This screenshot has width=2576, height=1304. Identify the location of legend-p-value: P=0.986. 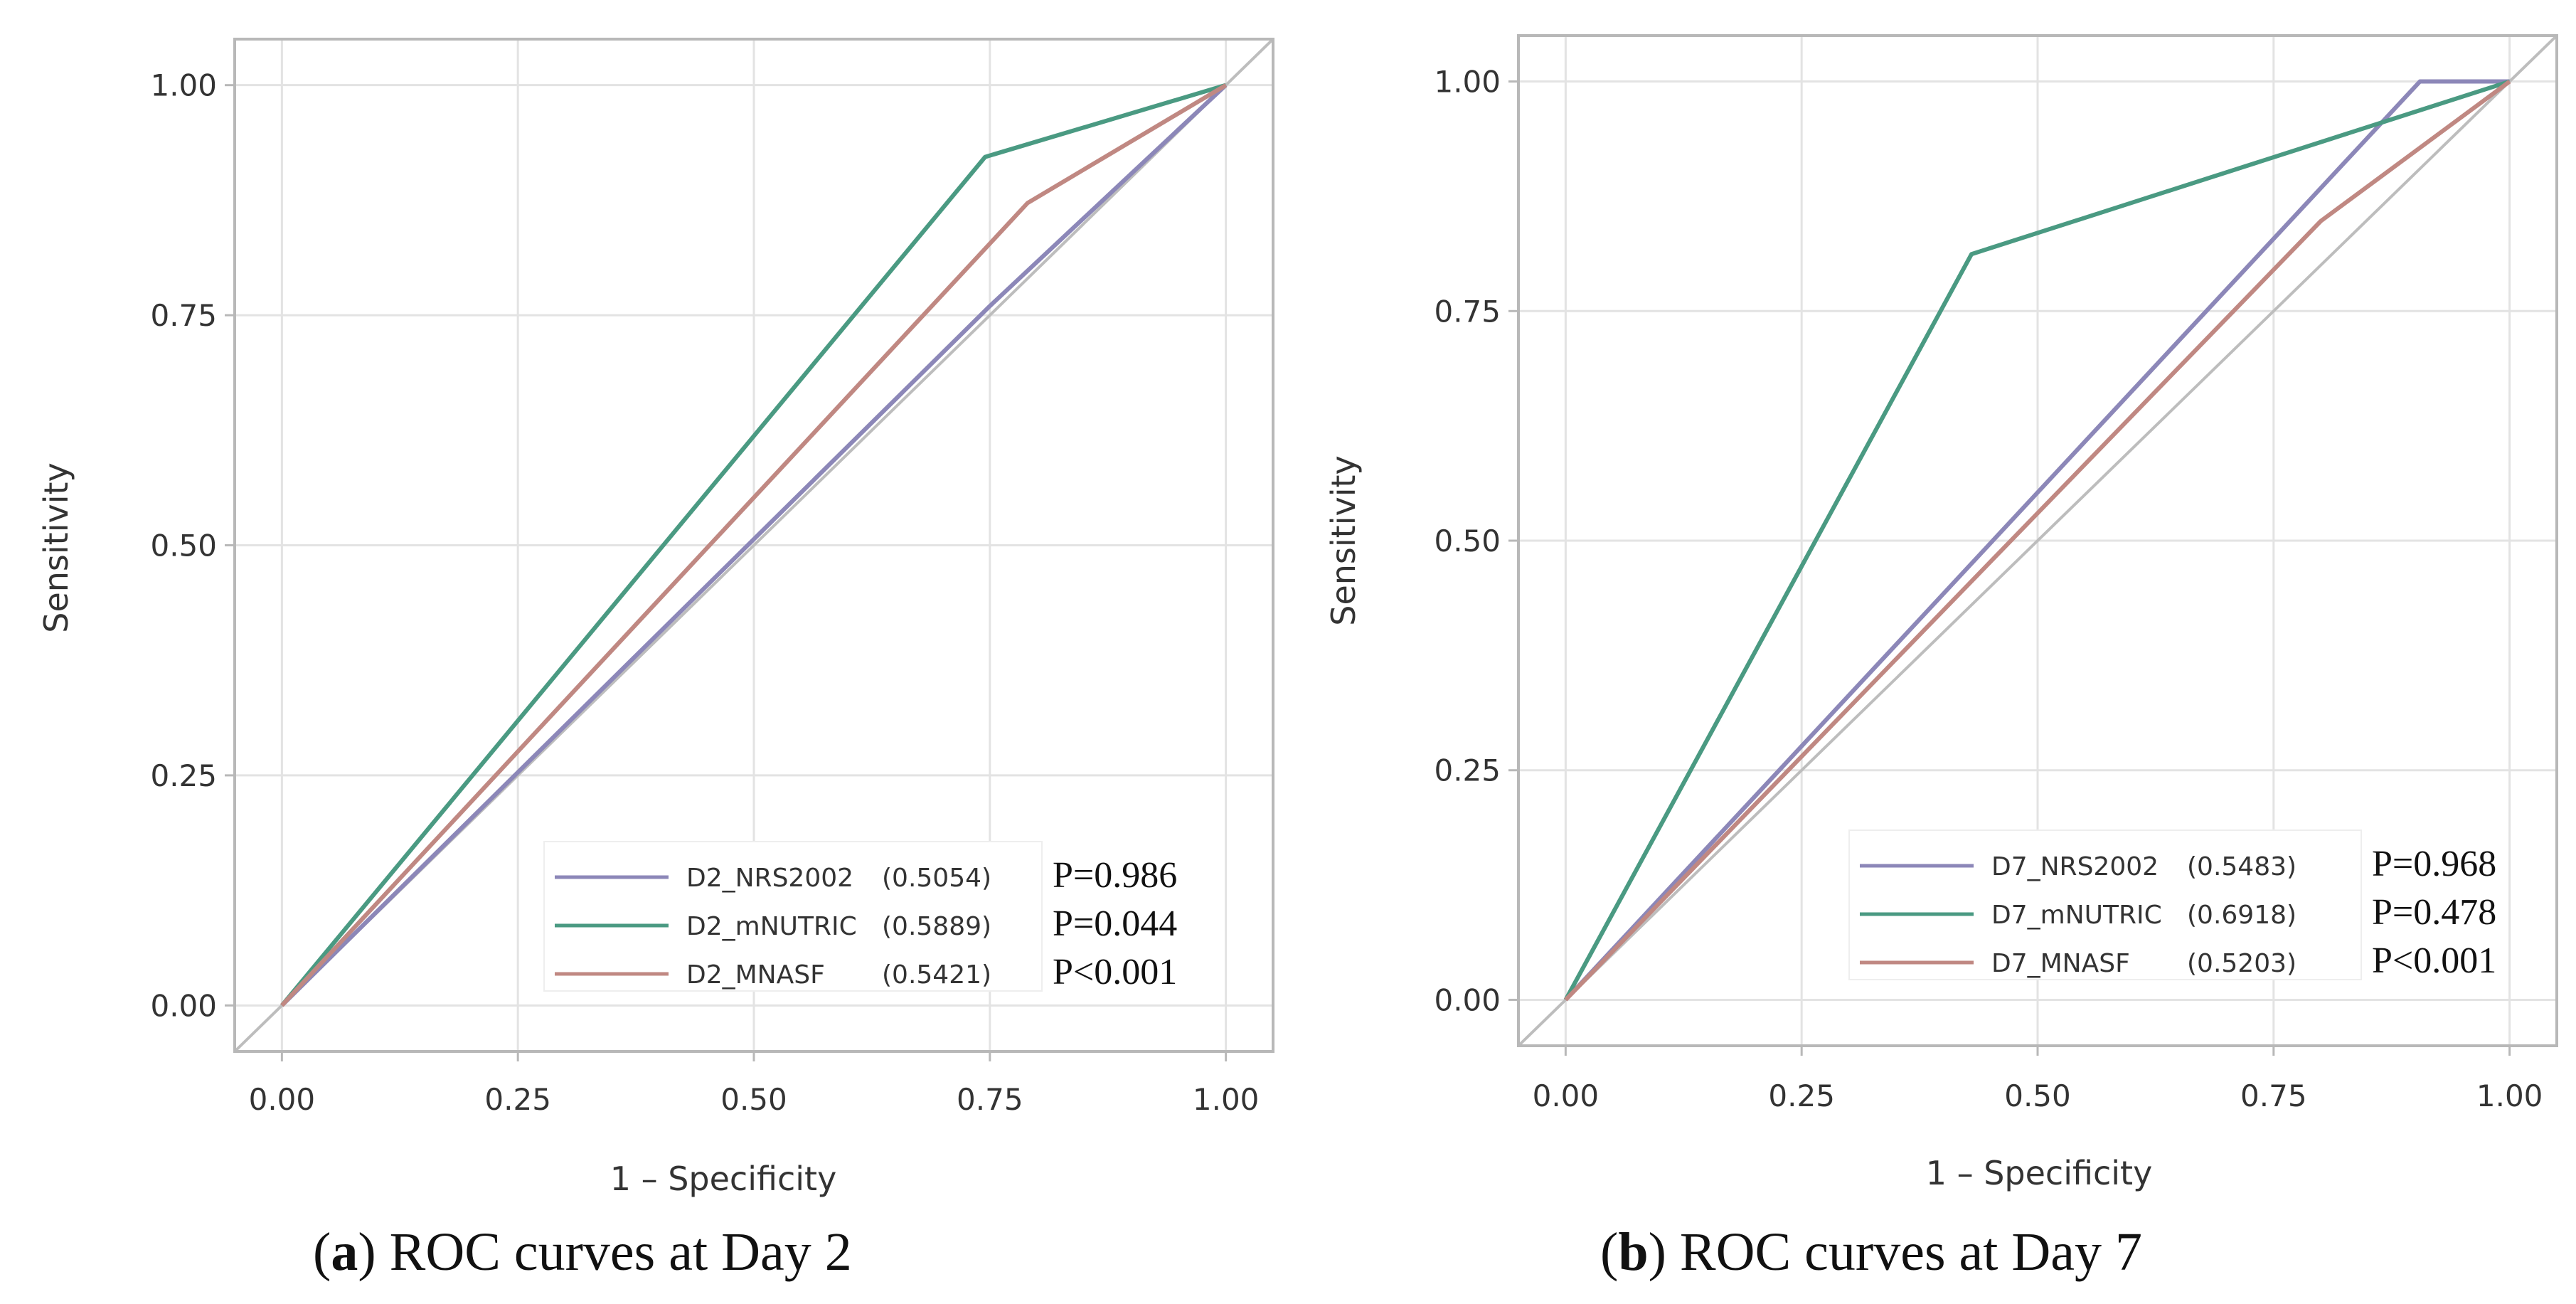
(1115, 875).